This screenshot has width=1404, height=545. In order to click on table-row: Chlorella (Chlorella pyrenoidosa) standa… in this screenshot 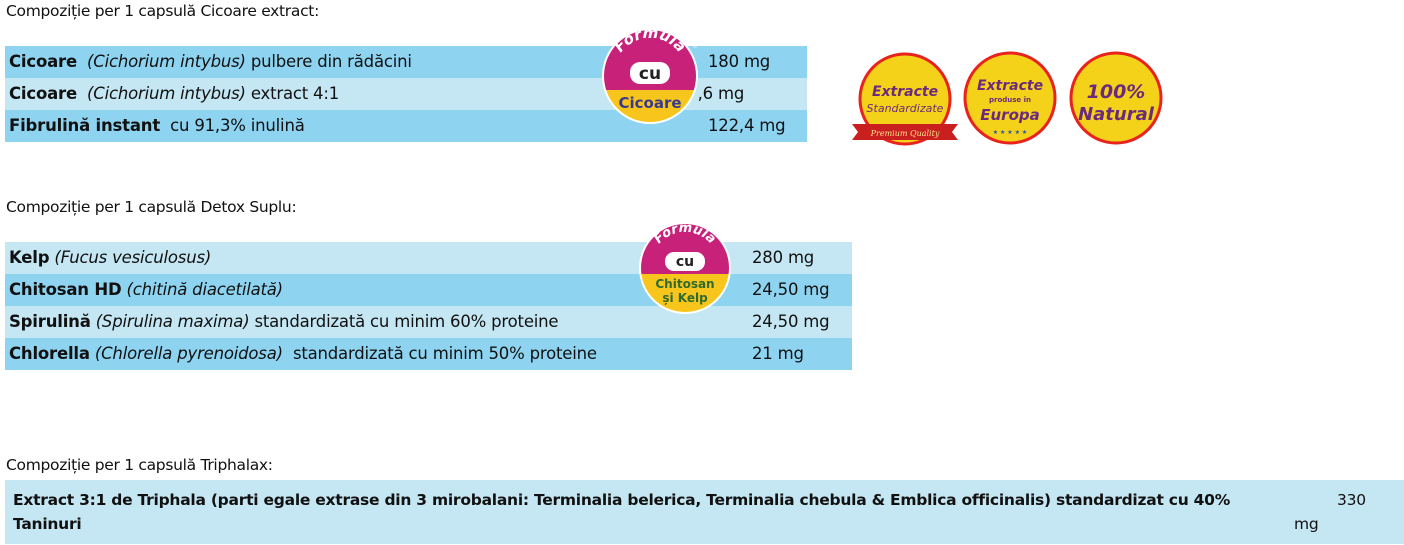, I will do `click(428, 354)`.